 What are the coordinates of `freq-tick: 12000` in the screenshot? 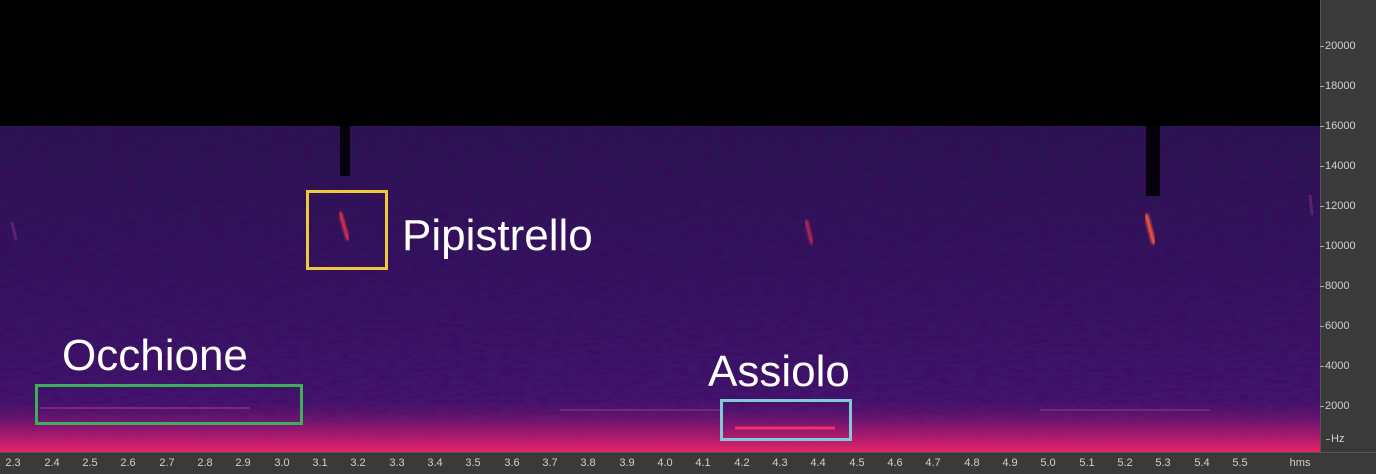 It's located at (1338, 206).